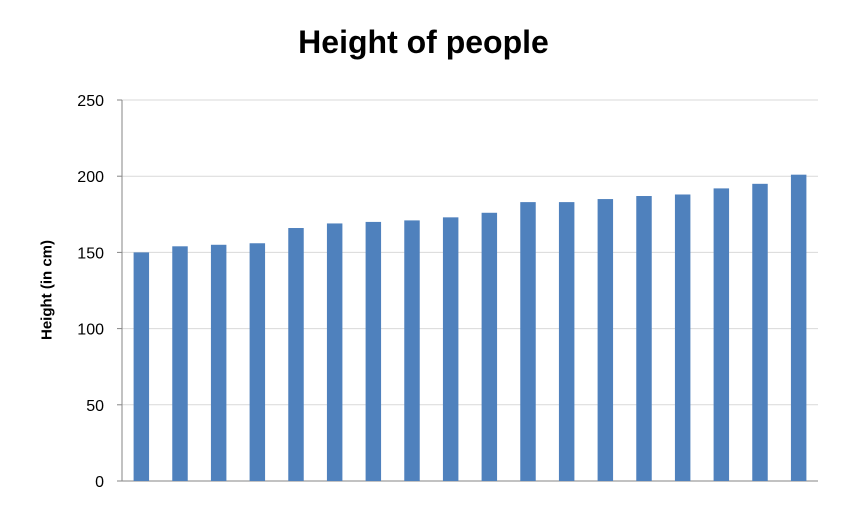 The image size is (847, 508). Describe the element at coordinates (90, 253) in the screenshot. I see `y-tick-label: 150` at that location.